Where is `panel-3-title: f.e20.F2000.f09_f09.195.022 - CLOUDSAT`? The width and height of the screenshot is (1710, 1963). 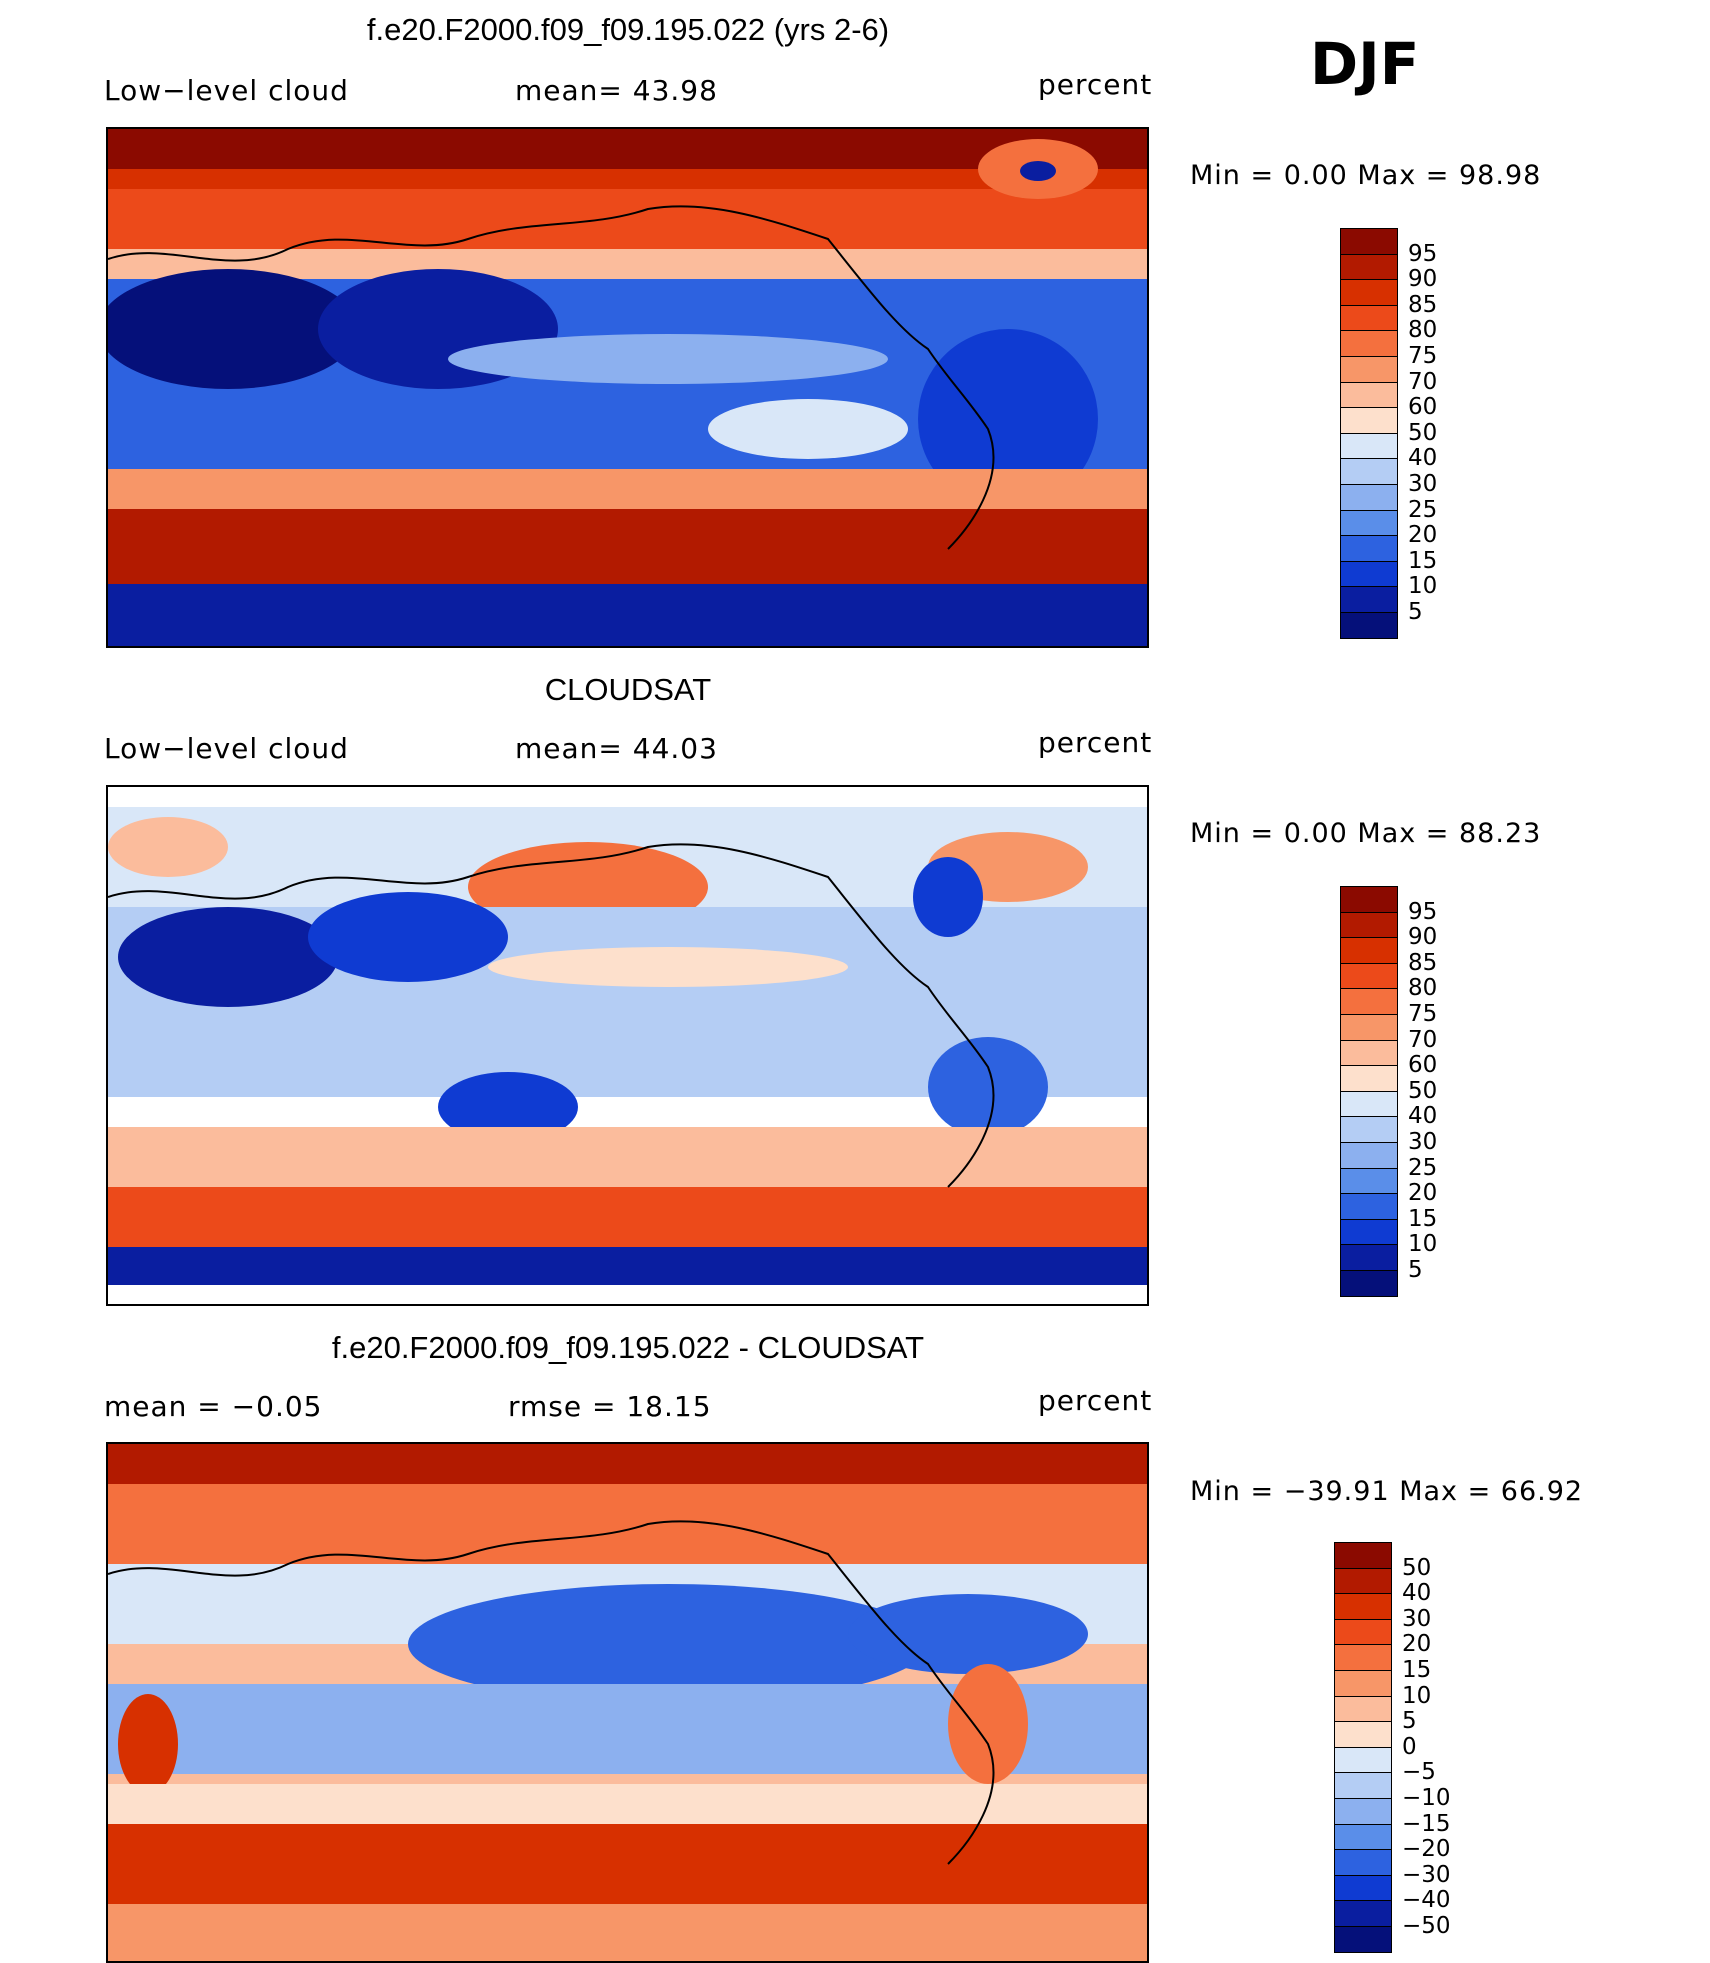 panel-3-title: f.e20.F2000.f09_f09.195.022 - CLOUDSAT is located at coordinates (628, 1347).